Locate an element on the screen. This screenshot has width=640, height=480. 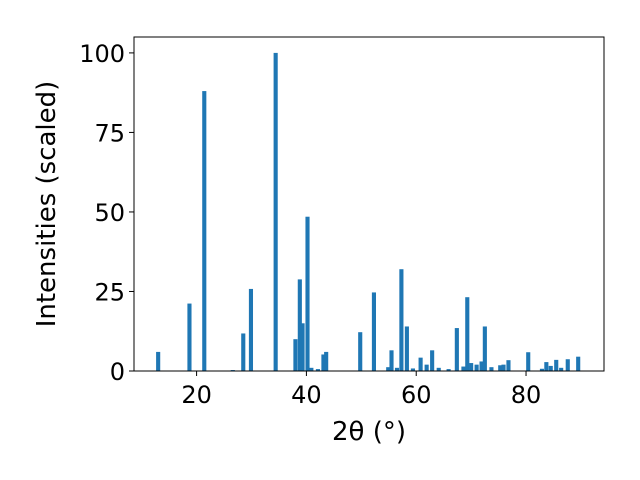
y-axis-label: Intensities (scaled) is located at coordinates (47, 204).